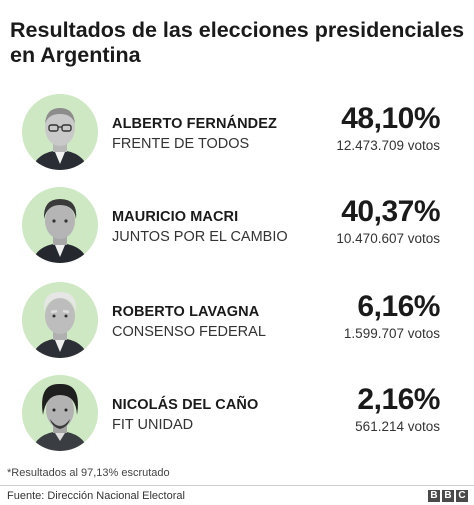 The width and height of the screenshot is (474, 505). I want to click on candidate-percent: 6,16%, so click(398, 306).